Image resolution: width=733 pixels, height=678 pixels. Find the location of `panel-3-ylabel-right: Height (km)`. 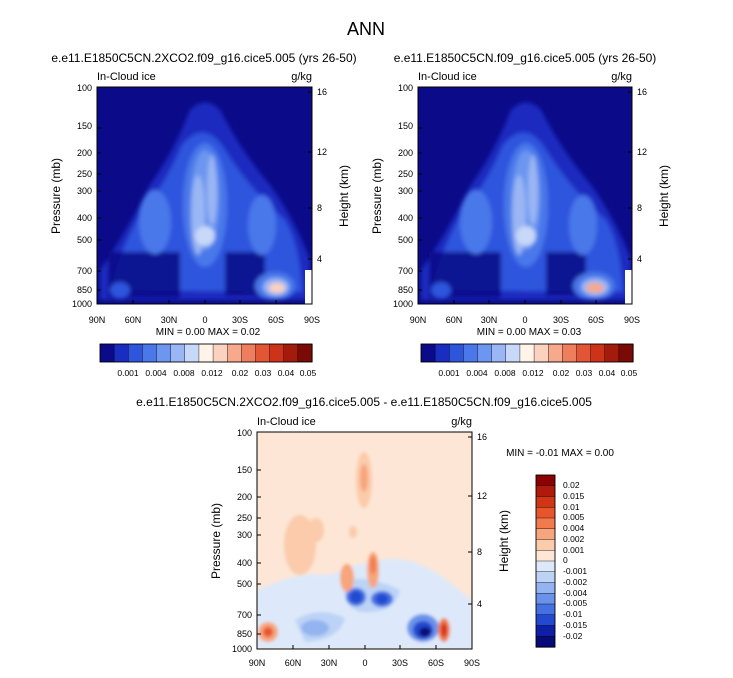

panel-3-ylabel-right: Height (km) is located at coordinates (504, 541).